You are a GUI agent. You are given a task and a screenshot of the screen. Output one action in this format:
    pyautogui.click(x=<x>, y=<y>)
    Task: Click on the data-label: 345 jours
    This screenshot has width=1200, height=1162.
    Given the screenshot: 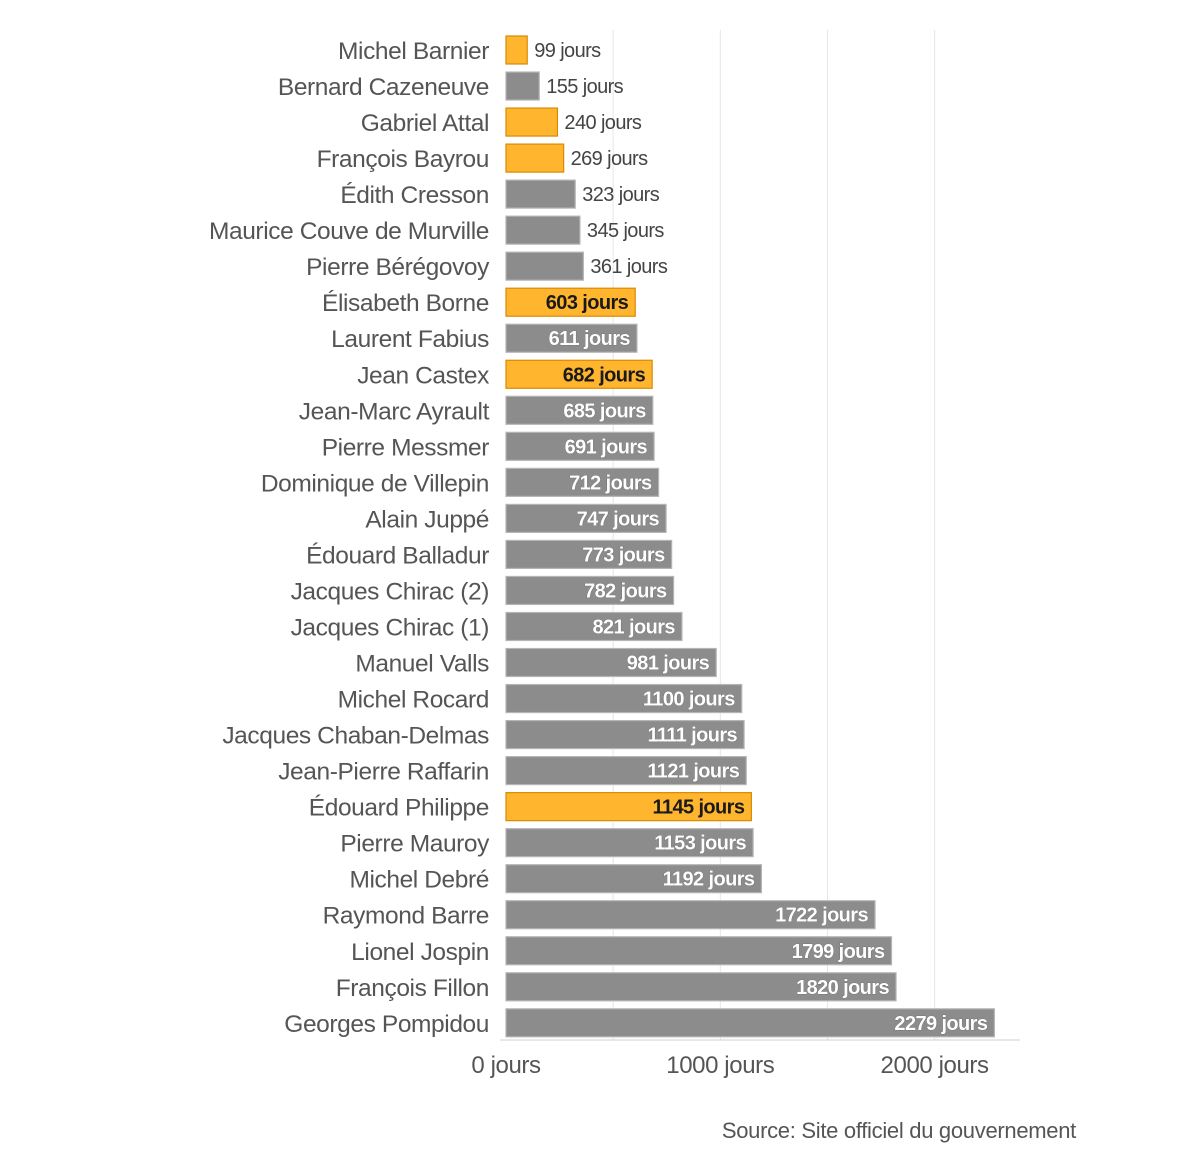 What is the action you would take?
    pyautogui.click(x=625, y=231)
    